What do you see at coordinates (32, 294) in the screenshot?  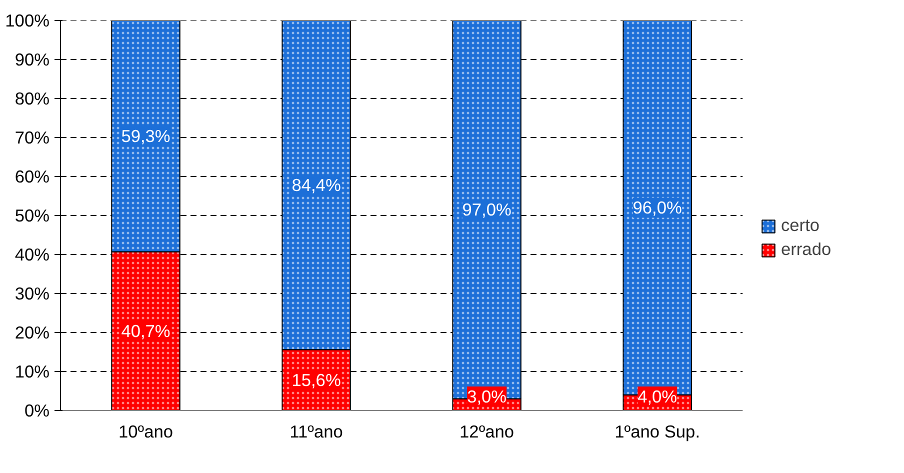 I see `y-tick-label: 30%` at bounding box center [32, 294].